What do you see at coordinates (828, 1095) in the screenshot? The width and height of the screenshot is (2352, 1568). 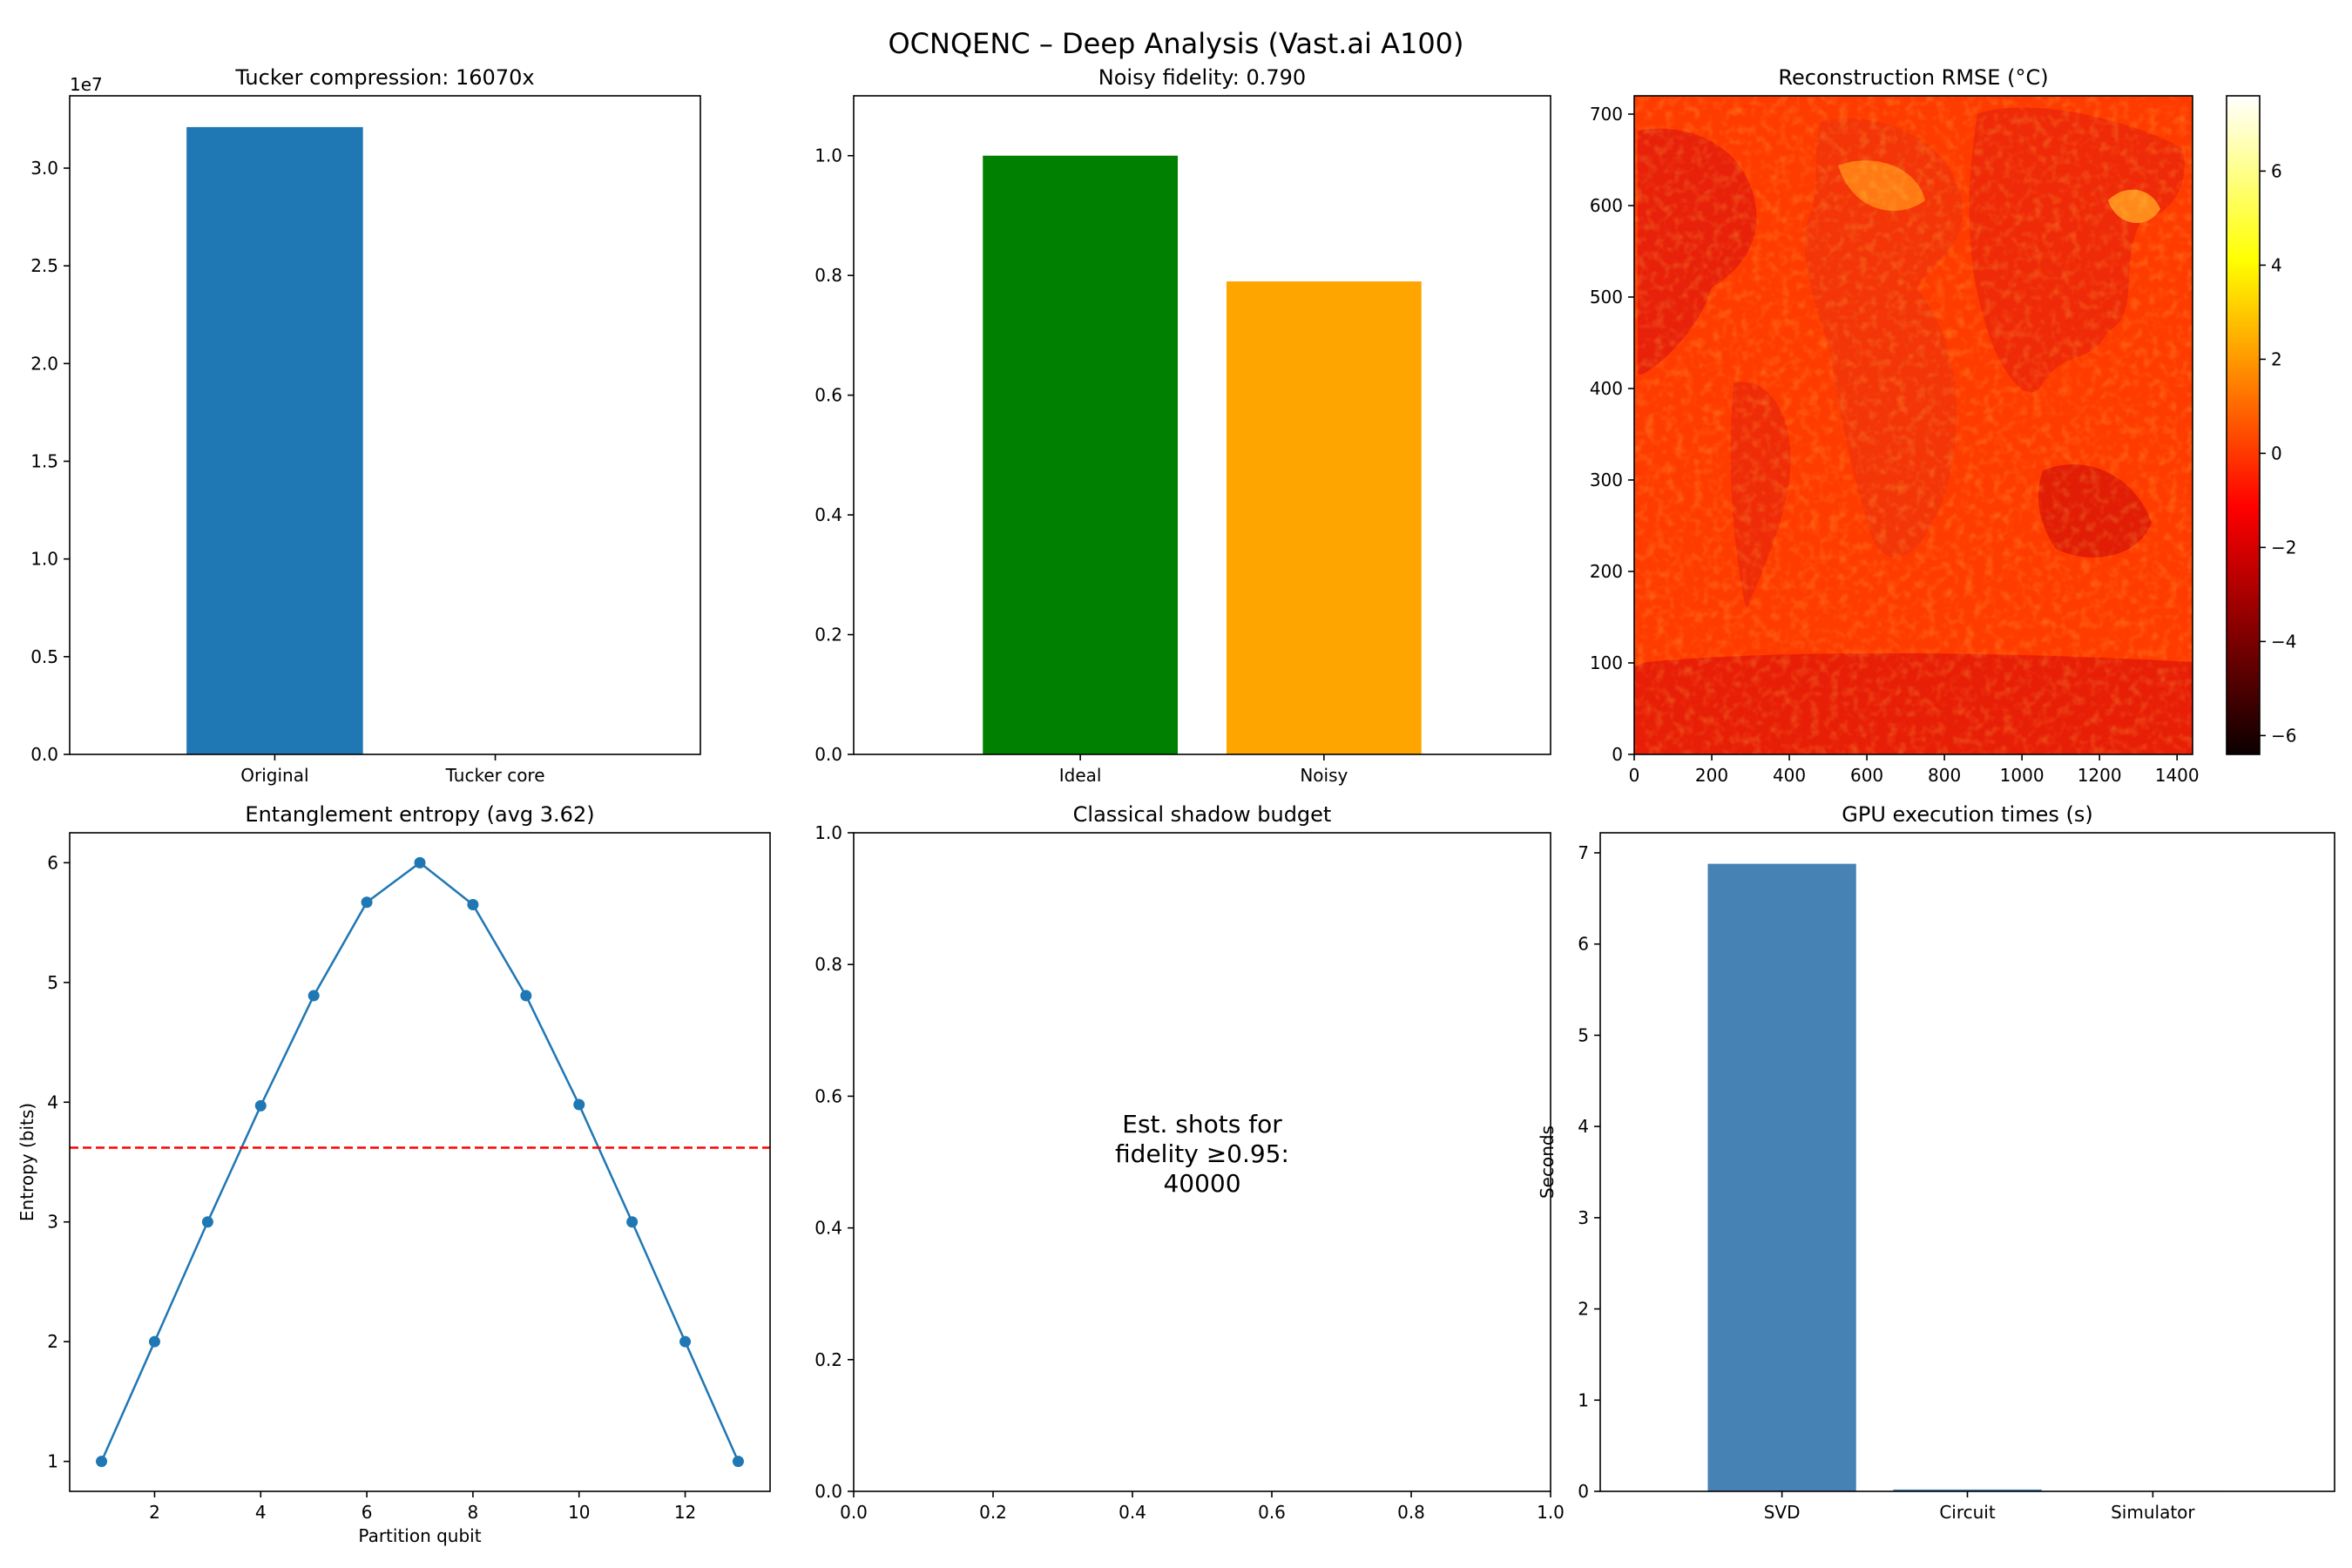 I see `shadow-ytick-label: 0.6` at bounding box center [828, 1095].